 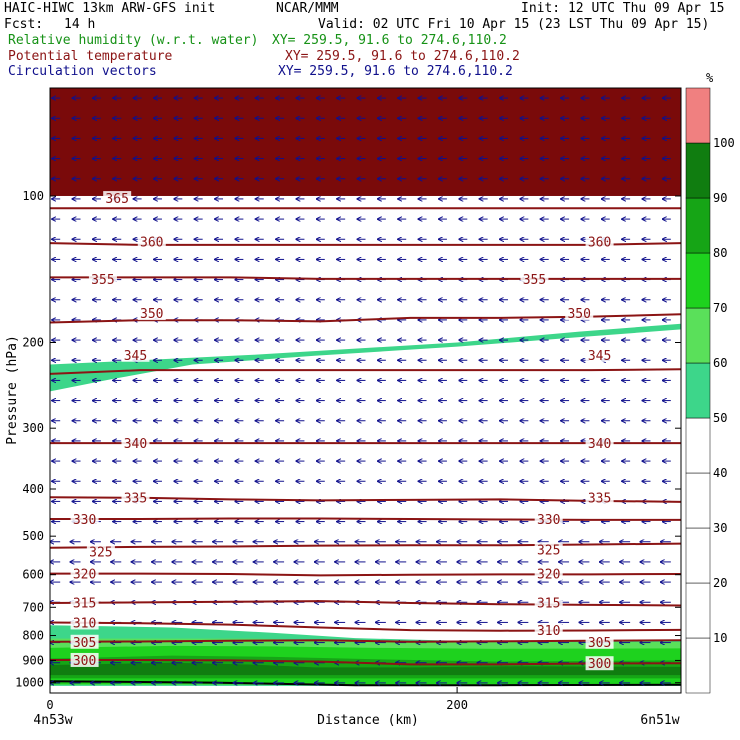 What do you see at coordinates (110, 8) in the screenshot?
I see `chart-title: HAIC-HIWC 13km ARW-GFS init` at bounding box center [110, 8].